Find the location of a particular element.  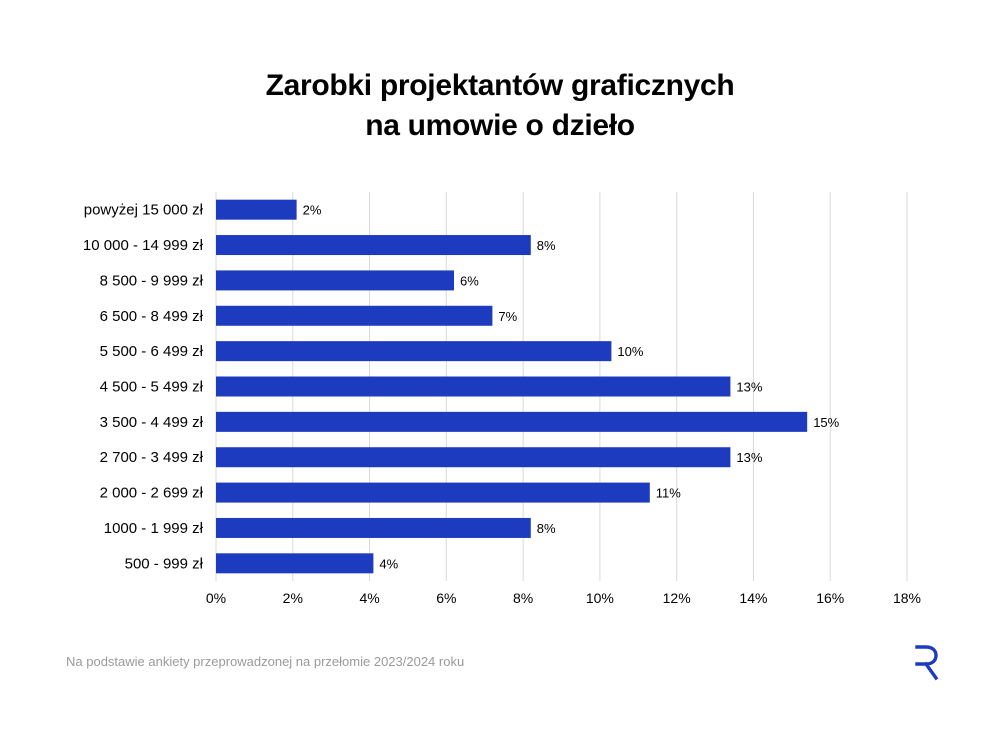

x-tick-label: 10% is located at coordinates (600, 598).